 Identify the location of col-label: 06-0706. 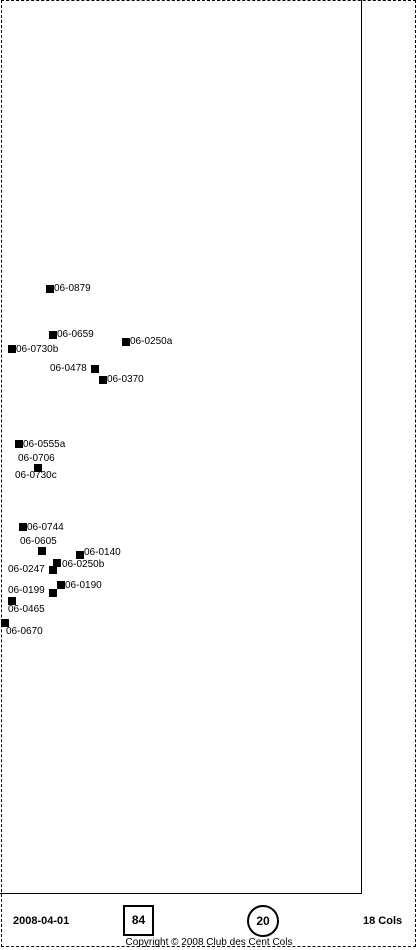
(36, 458).